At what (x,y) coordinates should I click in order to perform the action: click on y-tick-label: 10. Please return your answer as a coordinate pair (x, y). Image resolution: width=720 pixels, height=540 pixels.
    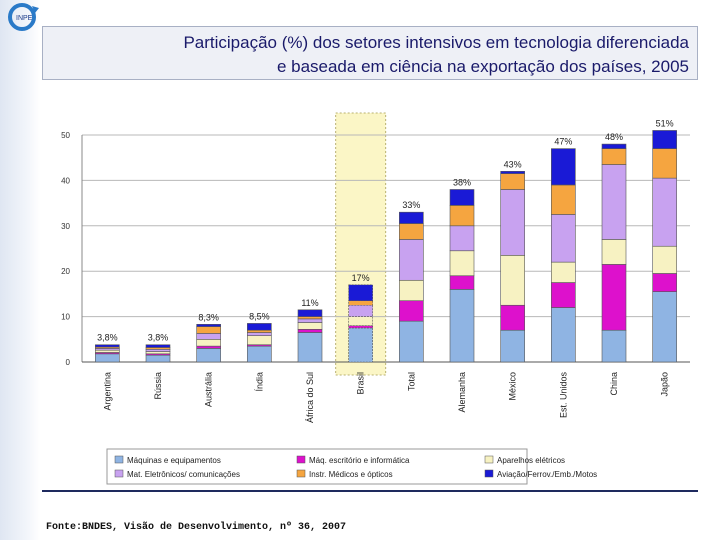
    Looking at the image, I should click on (65, 317).